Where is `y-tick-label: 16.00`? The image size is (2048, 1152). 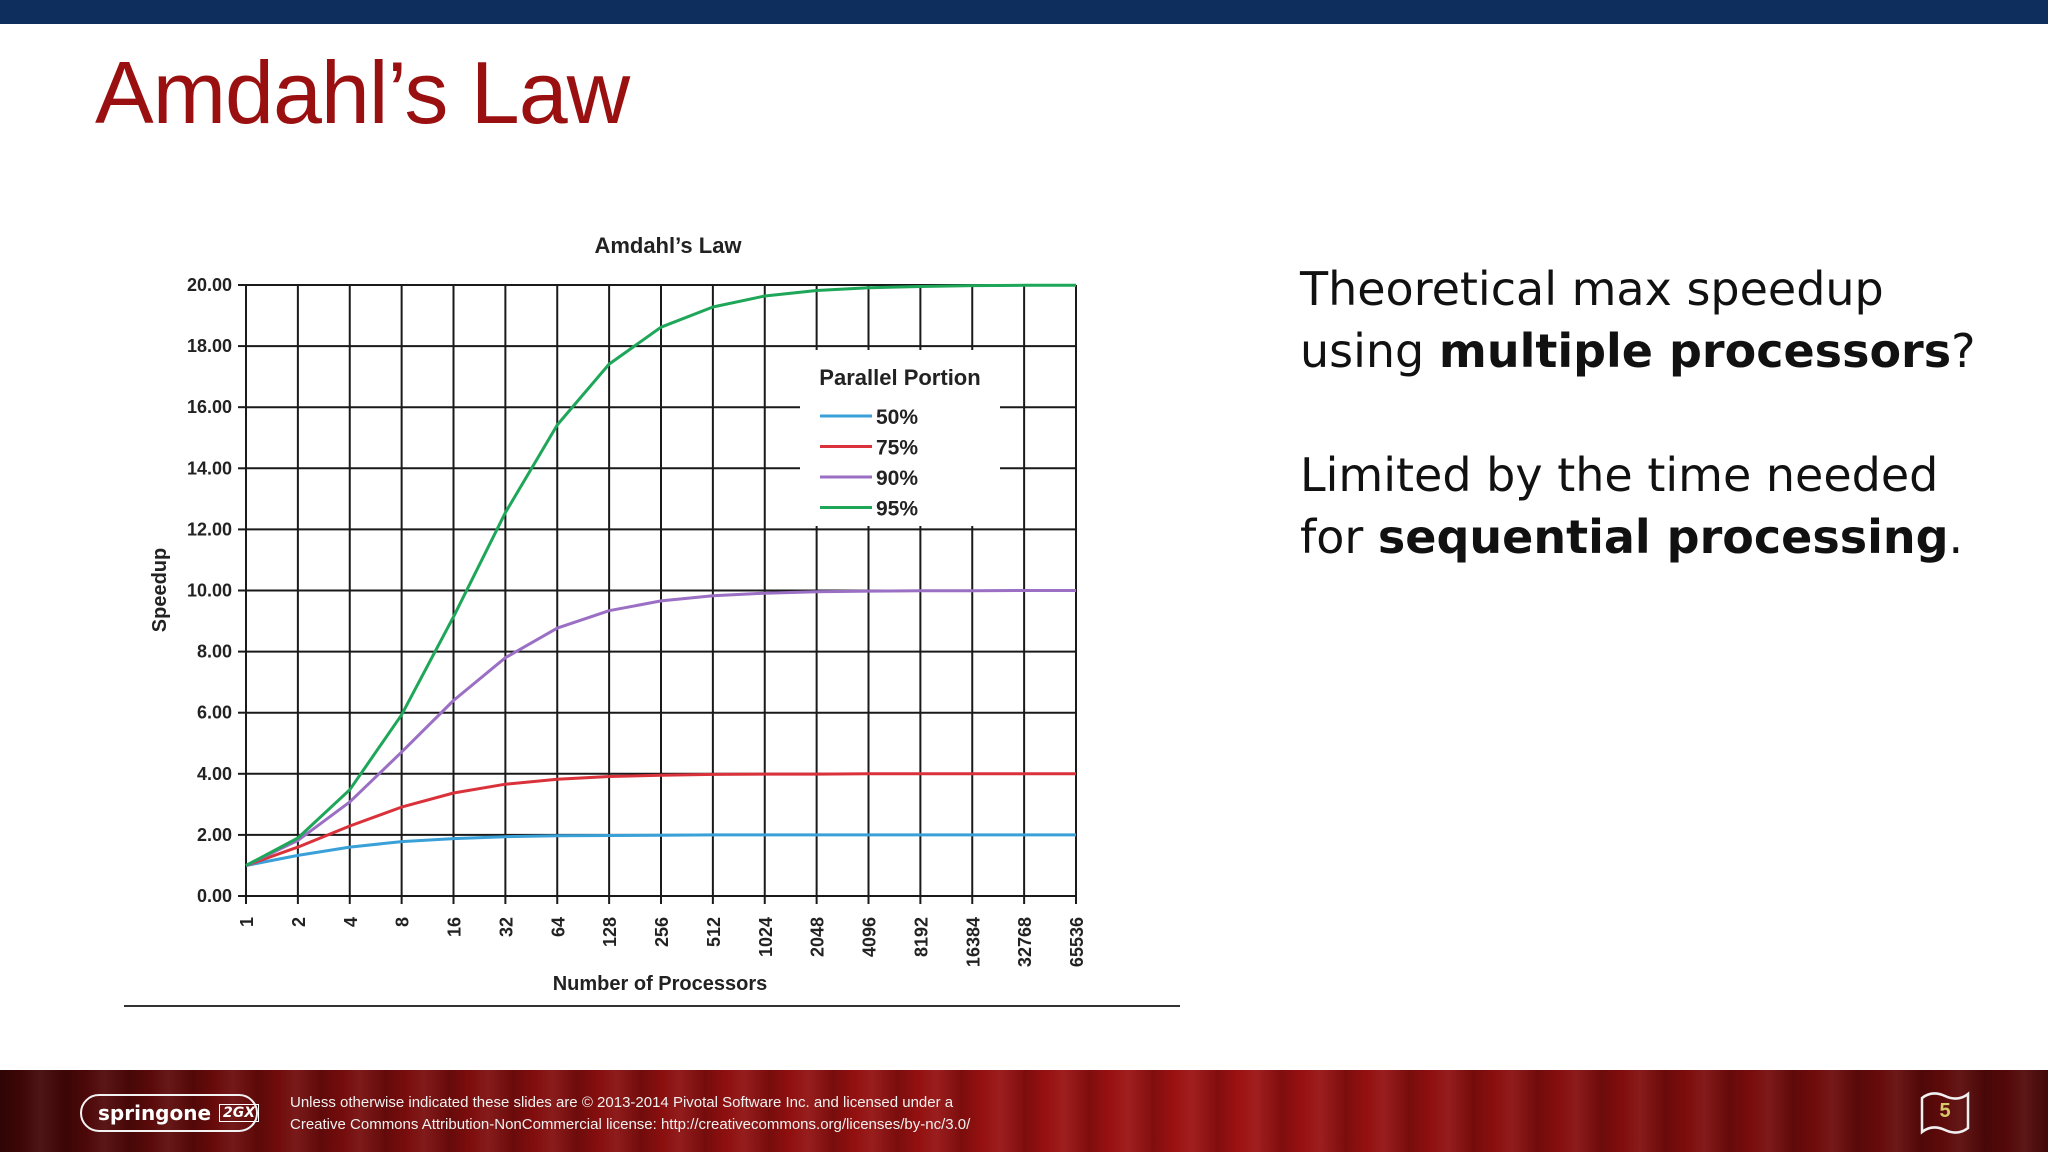 y-tick-label: 16.00 is located at coordinates (209, 407).